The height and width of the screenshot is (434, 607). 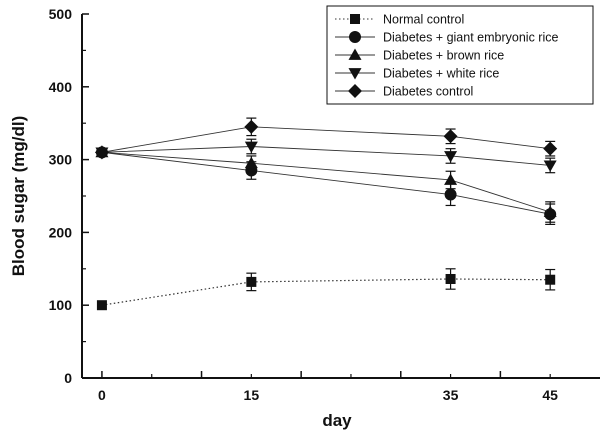 What do you see at coordinates (252, 395) in the screenshot?
I see `x-tick-label: 15` at bounding box center [252, 395].